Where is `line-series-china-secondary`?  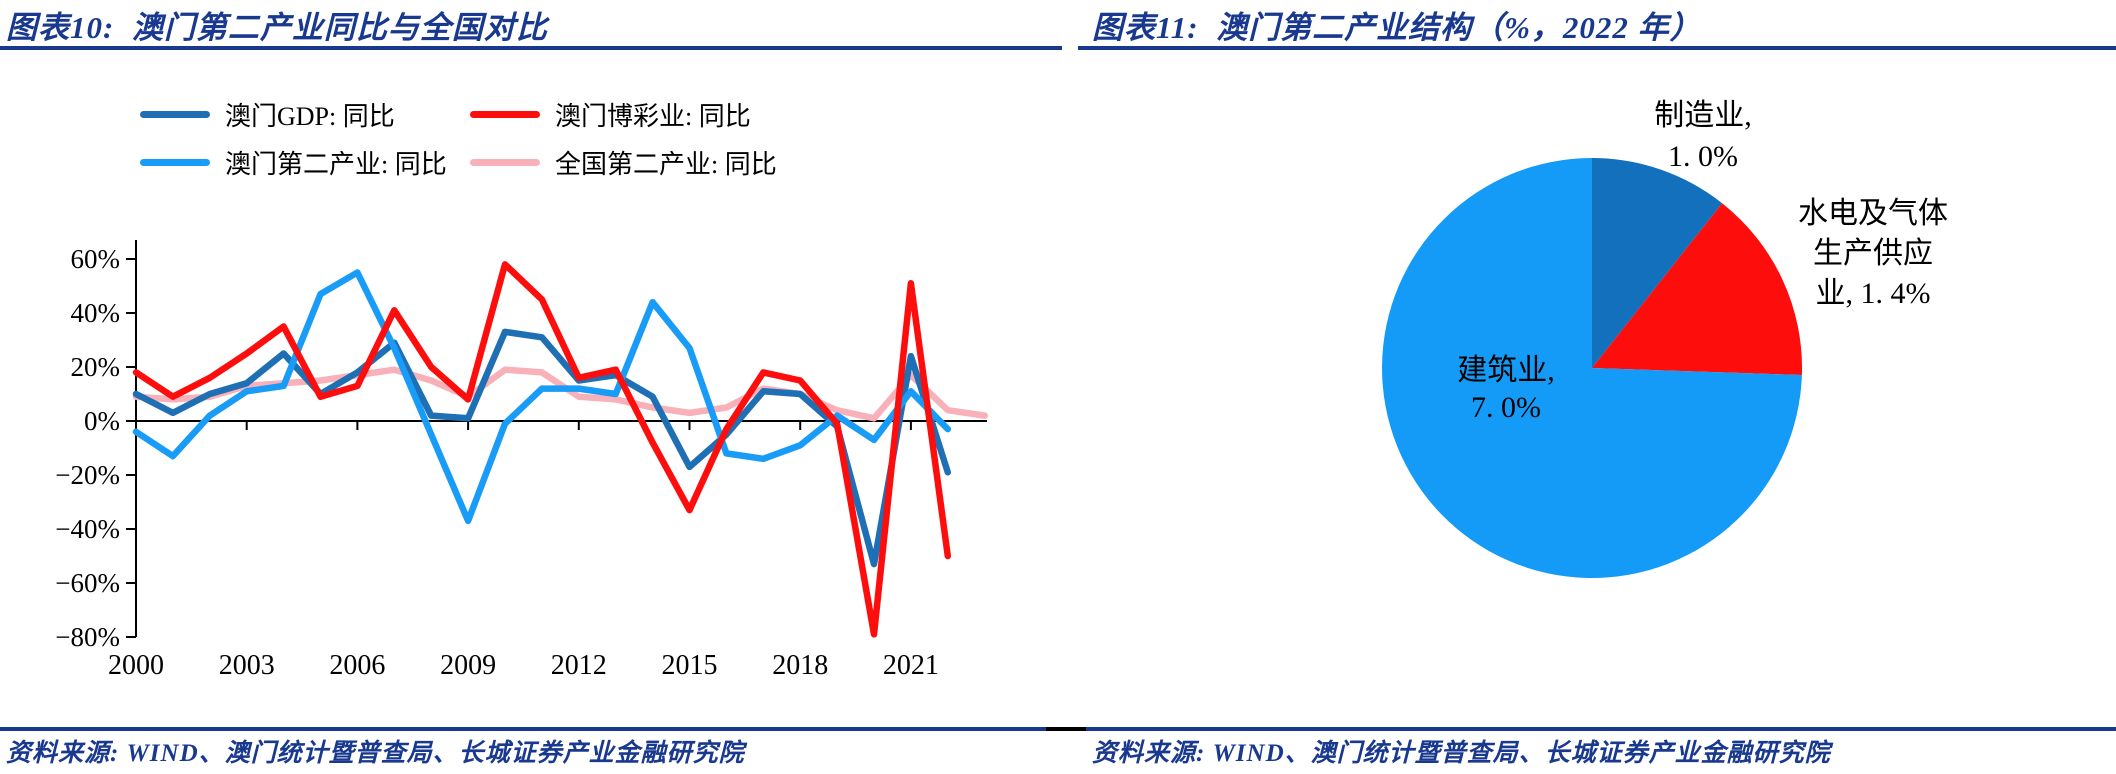
line-series-china-secondary is located at coordinates (560, 394).